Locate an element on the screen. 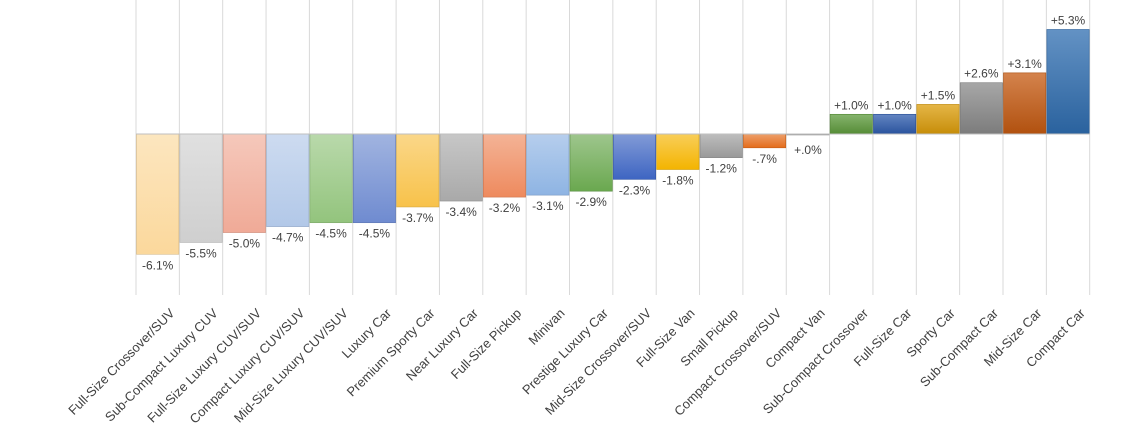 The height and width of the screenshot is (439, 1127). category-label: Sub-Compact Car is located at coordinates (959, 347).